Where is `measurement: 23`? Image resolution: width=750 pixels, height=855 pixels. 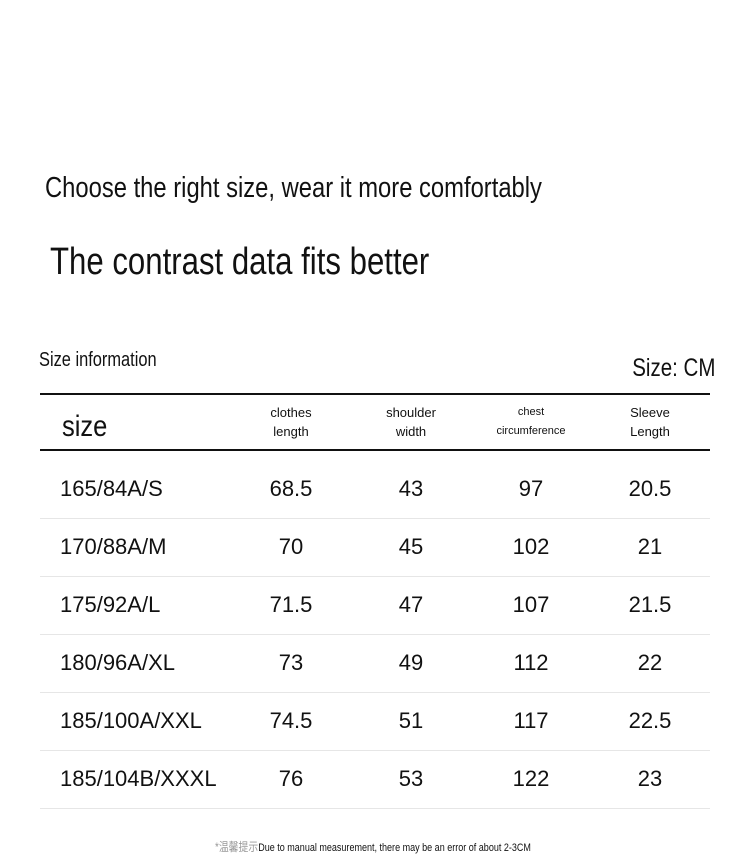
measurement: 23 is located at coordinates (650, 778).